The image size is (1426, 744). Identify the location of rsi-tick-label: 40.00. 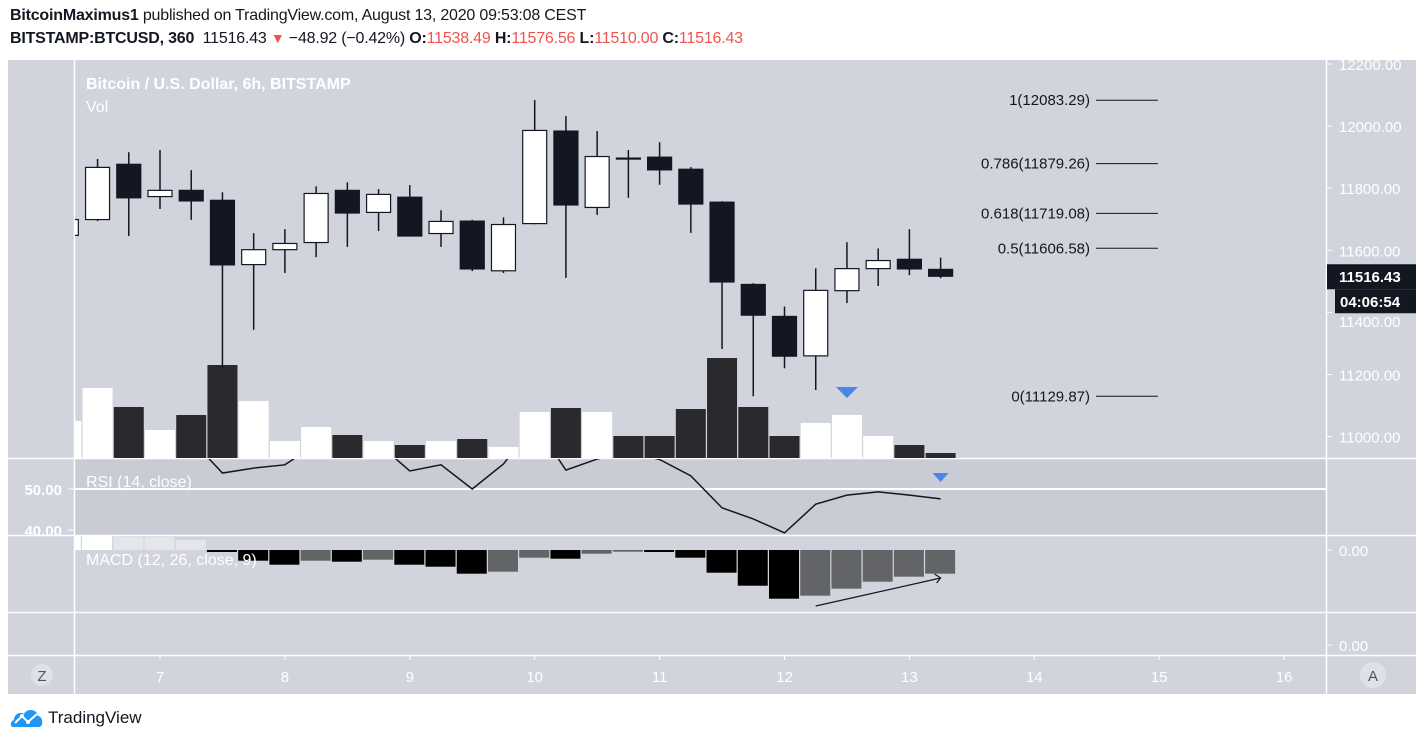
(43, 531).